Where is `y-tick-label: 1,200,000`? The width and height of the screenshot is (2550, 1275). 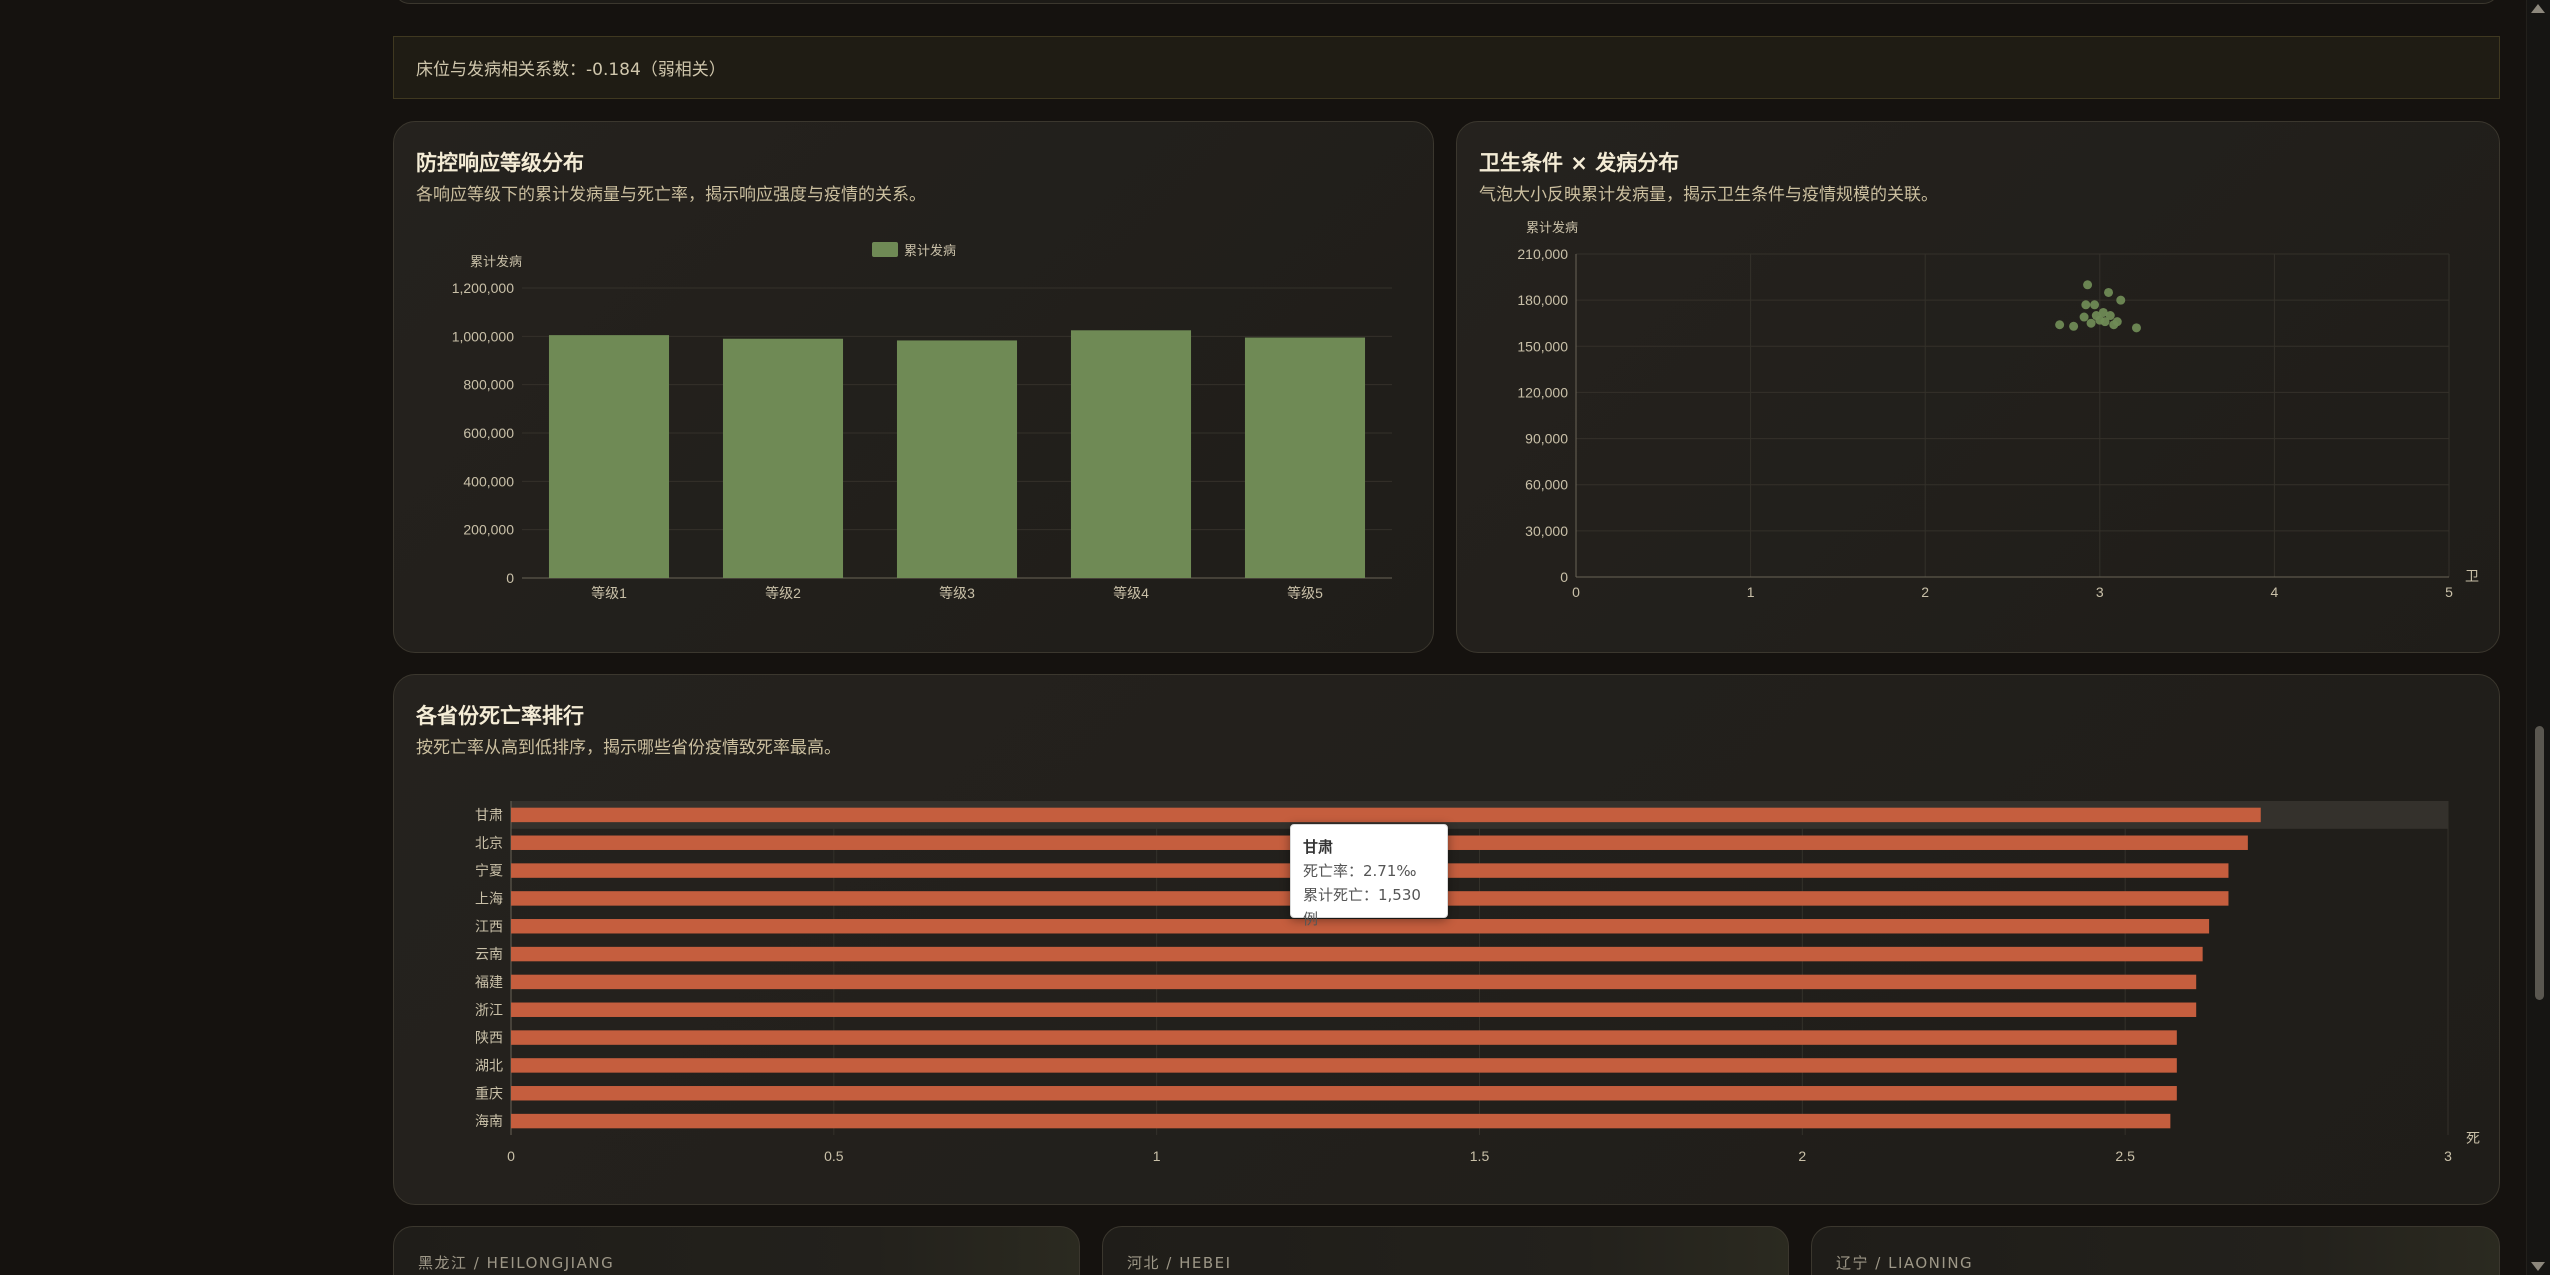
y-tick-label: 1,200,000 is located at coordinates (483, 288).